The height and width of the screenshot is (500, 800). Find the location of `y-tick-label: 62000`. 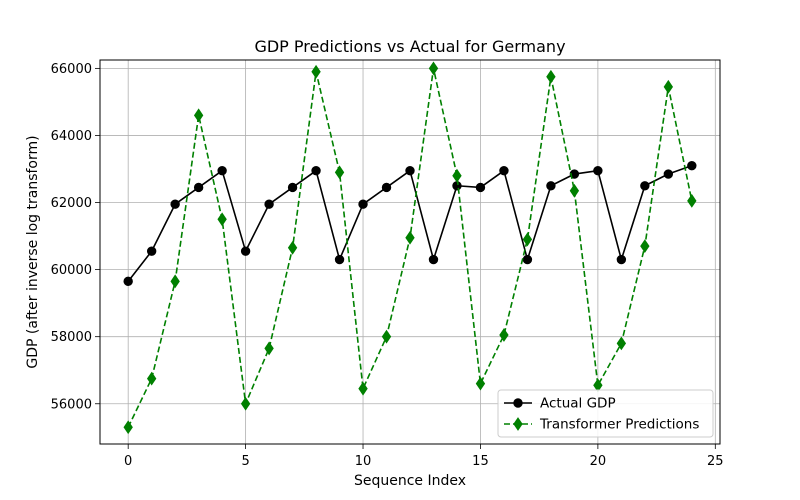

y-tick-label: 62000 is located at coordinates (71, 203).